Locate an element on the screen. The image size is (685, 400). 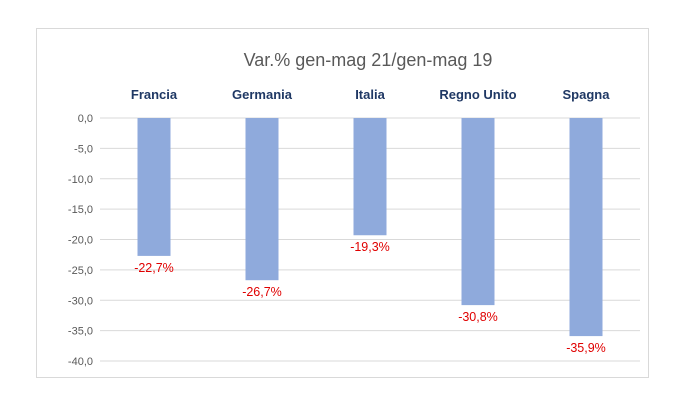
y-tick-label: -20,0 is located at coordinates (80, 241).